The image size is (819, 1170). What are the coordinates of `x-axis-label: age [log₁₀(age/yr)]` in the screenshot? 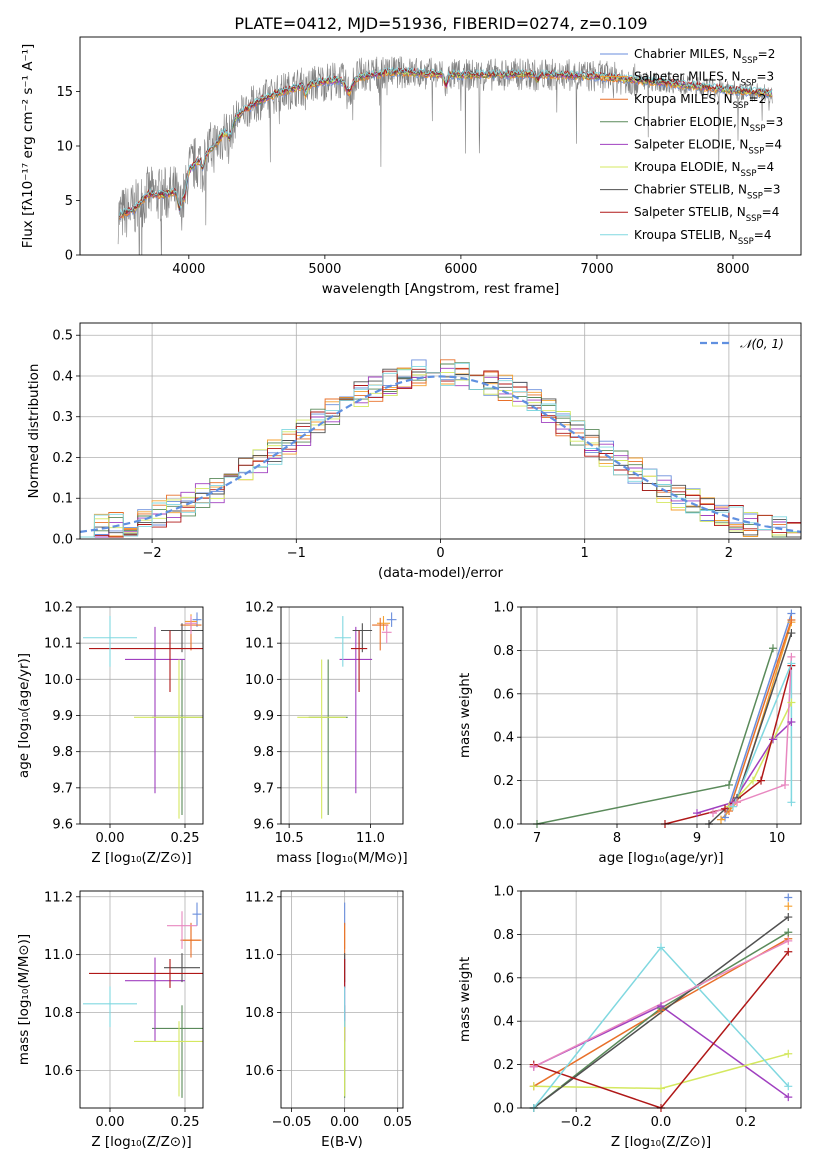 It's located at (660, 858).